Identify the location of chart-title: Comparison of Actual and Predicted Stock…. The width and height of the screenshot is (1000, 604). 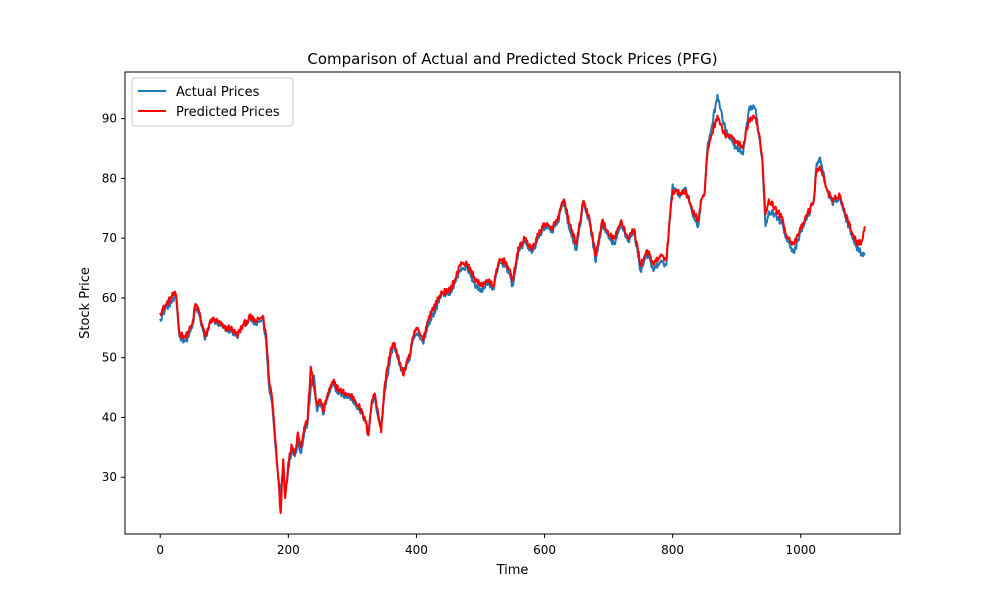
(512, 59).